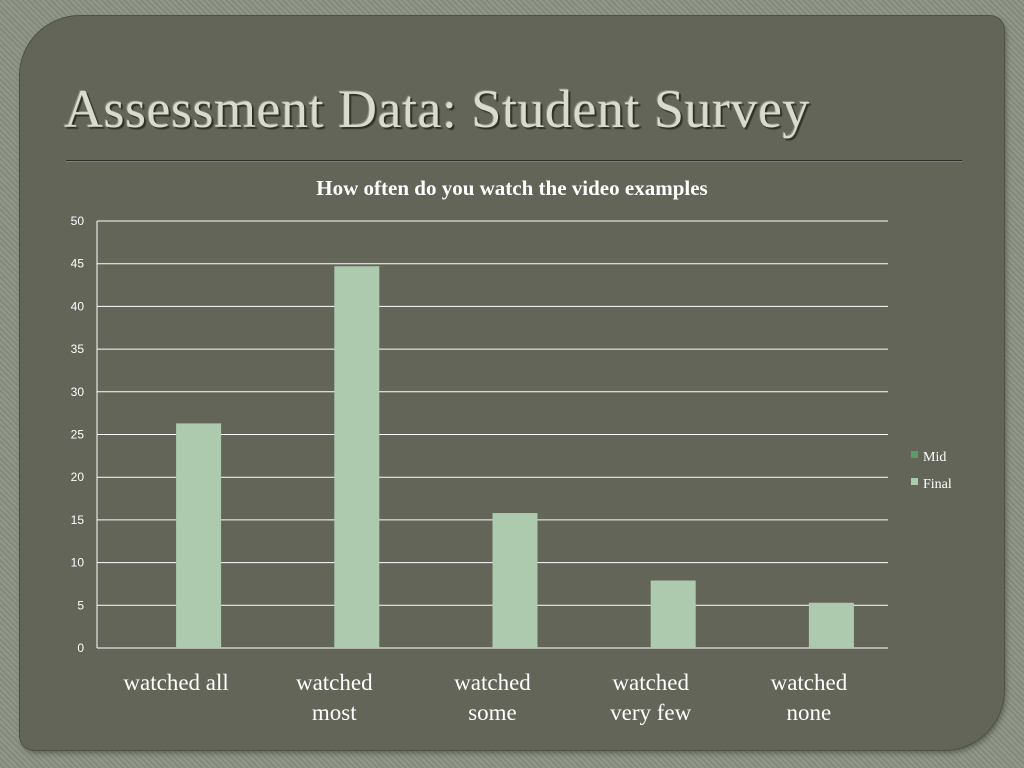 This screenshot has height=768, width=1024. Describe the element at coordinates (175, 682) in the screenshot. I see `x-tick-label: watched all` at that location.